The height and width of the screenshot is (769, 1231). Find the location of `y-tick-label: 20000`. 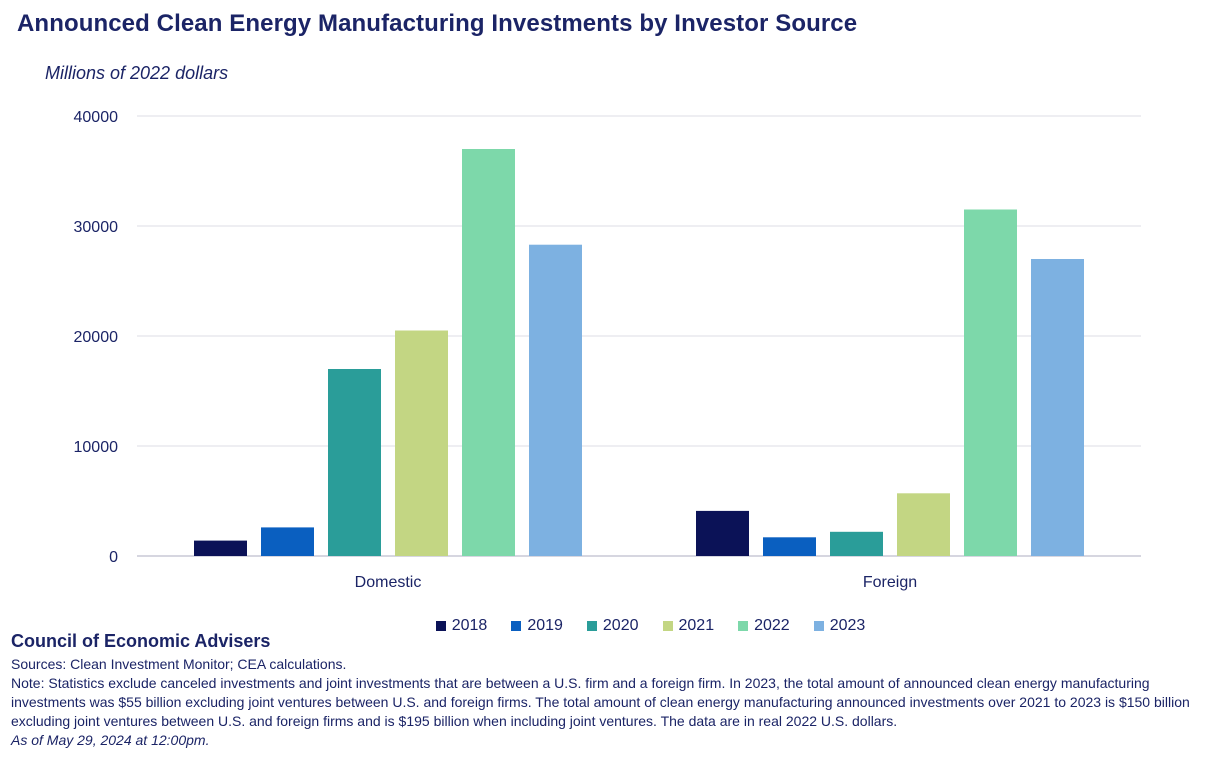

y-tick-label: 20000 is located at coordinates (96, 337).